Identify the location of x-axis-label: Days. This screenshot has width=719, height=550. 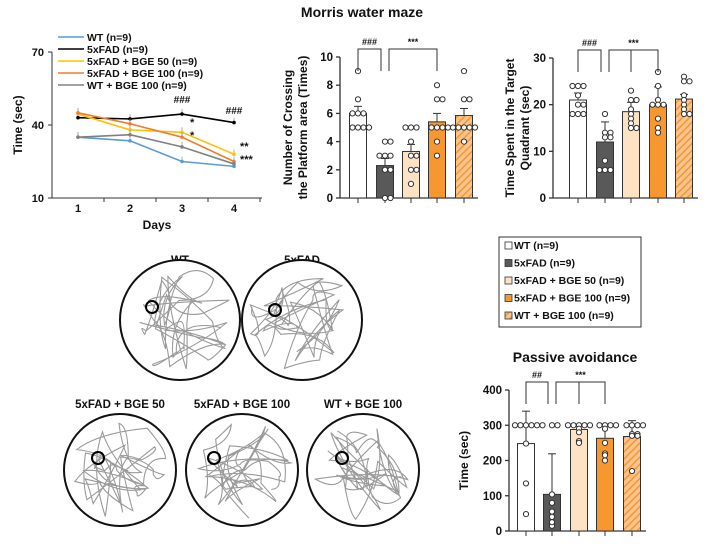
(157, 225).